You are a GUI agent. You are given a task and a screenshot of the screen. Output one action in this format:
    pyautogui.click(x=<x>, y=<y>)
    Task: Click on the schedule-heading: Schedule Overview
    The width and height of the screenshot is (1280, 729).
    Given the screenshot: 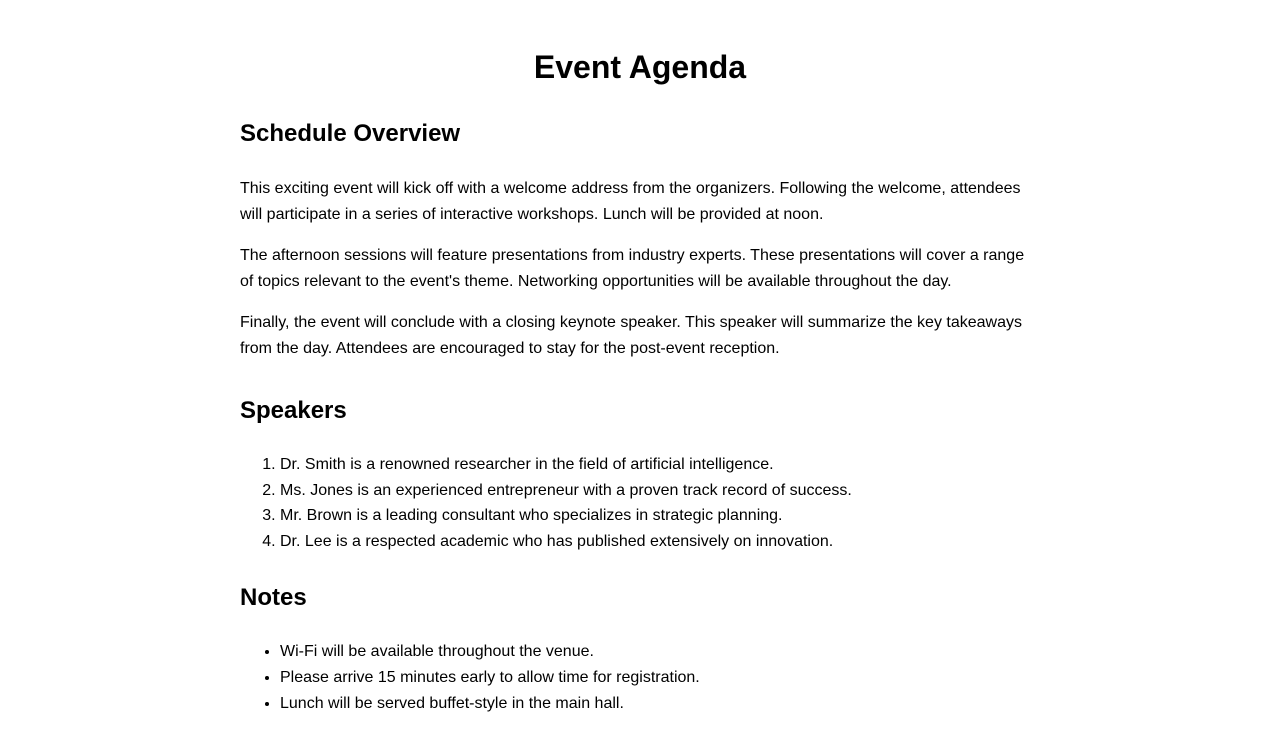 What is the action you would take?
    pyautogui.click(x=350, y=133)
    